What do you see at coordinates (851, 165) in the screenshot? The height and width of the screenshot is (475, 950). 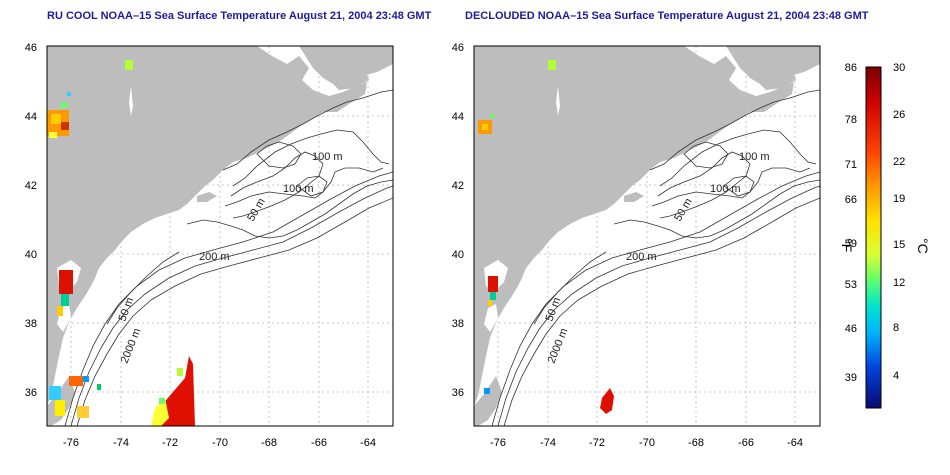 I see `f-tick-71: 71` at bounding box center [851, 165].